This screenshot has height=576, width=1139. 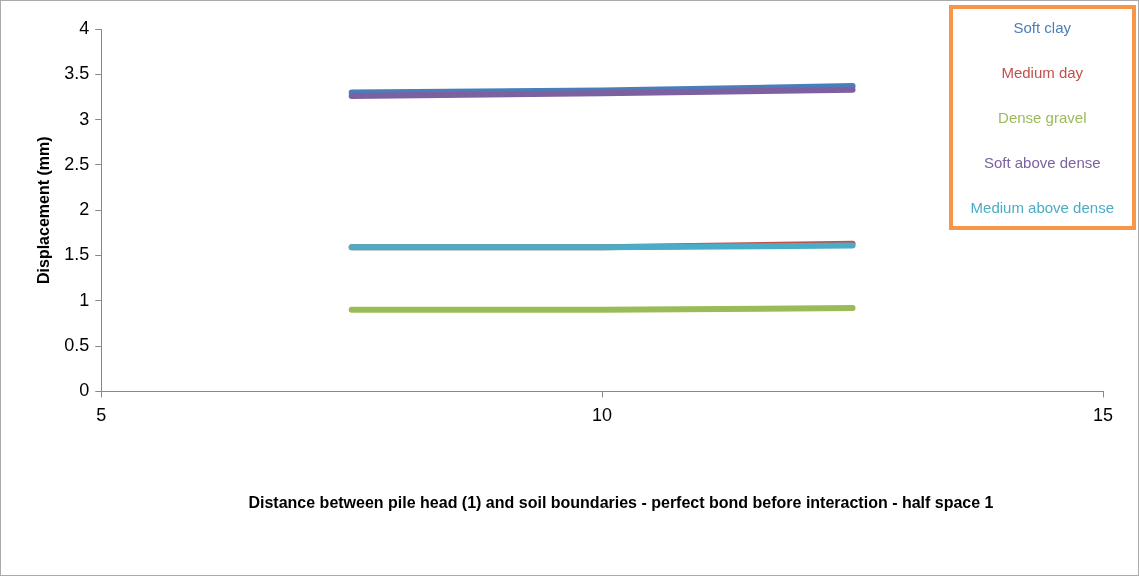 I want to click on text: Medium day, so click(x=1042, y=72).